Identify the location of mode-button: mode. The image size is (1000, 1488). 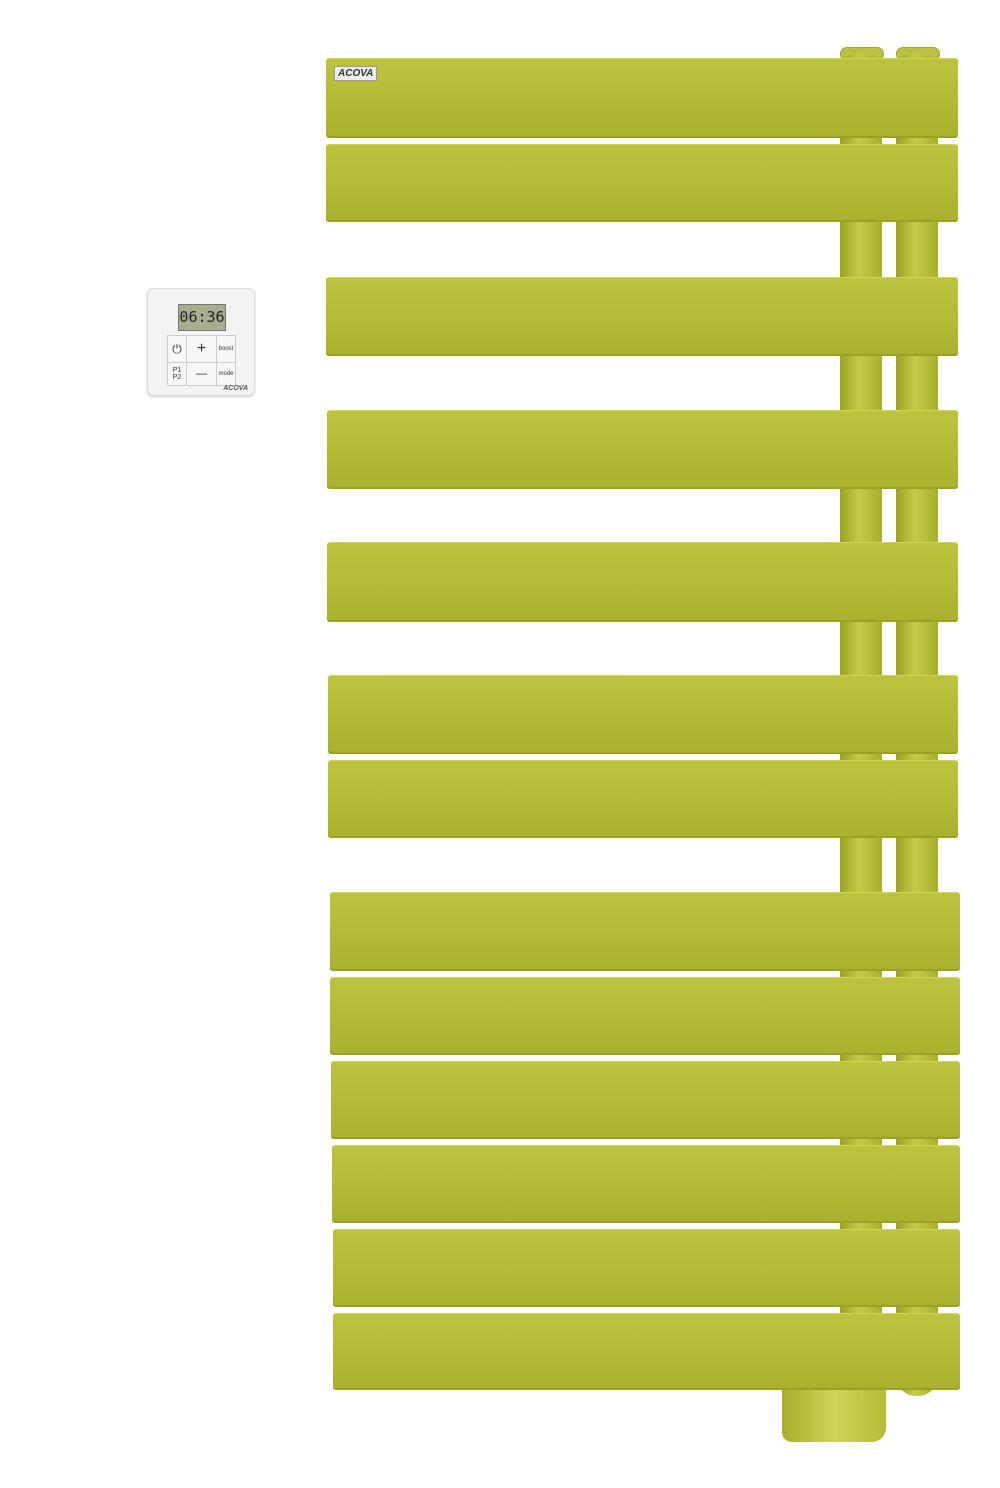
(226, 374).